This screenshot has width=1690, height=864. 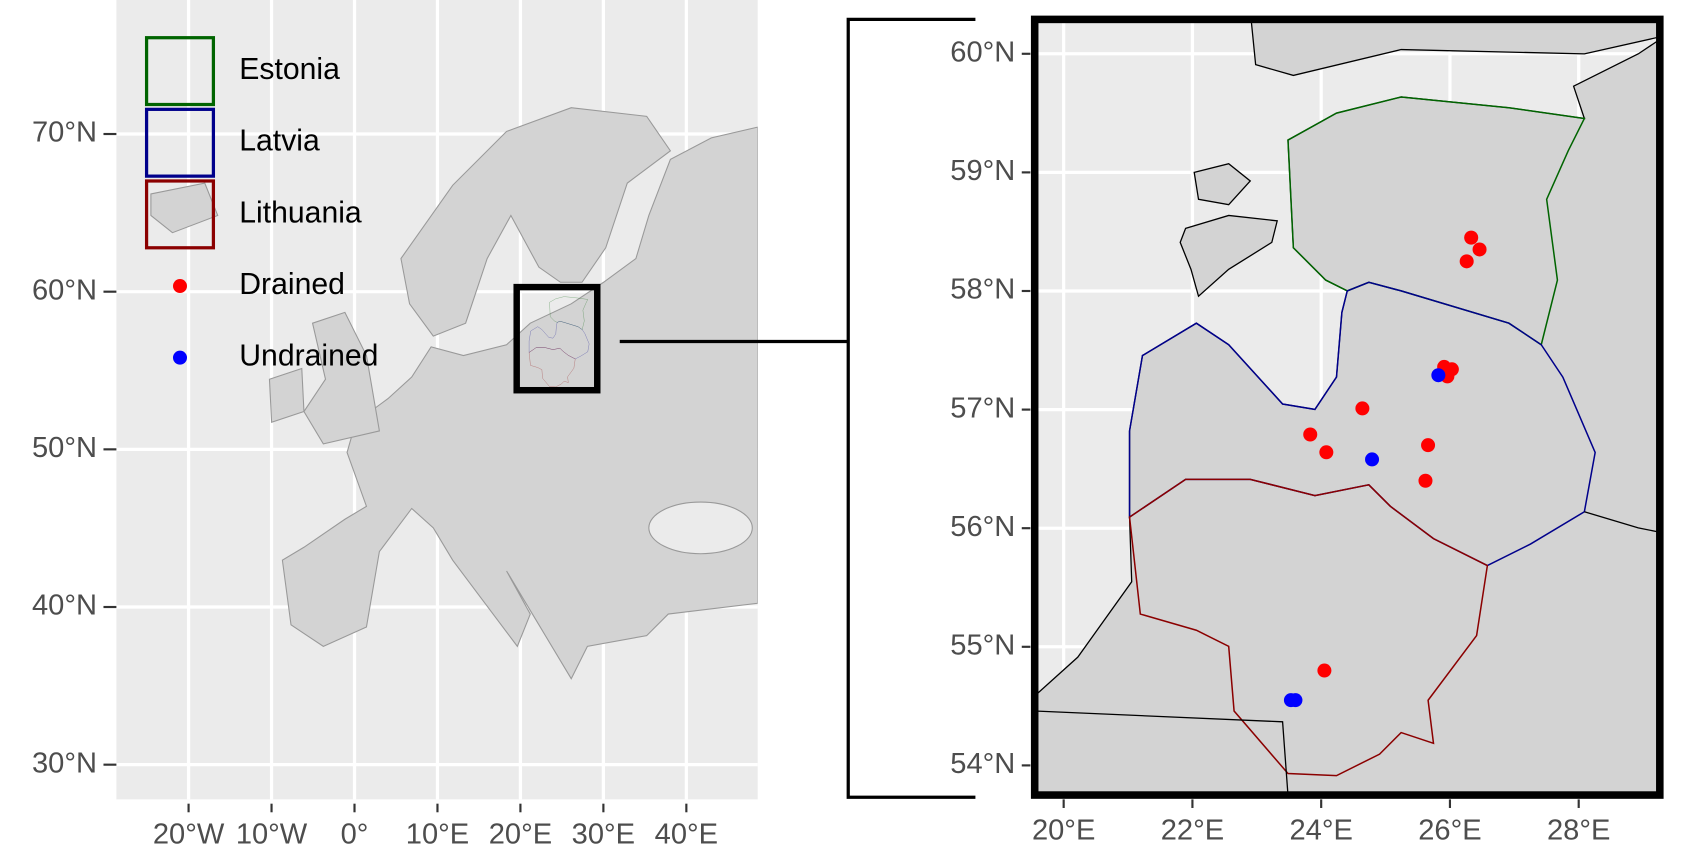 I want to click on x-tick-label: 10°E, so click(x=437, y=835).